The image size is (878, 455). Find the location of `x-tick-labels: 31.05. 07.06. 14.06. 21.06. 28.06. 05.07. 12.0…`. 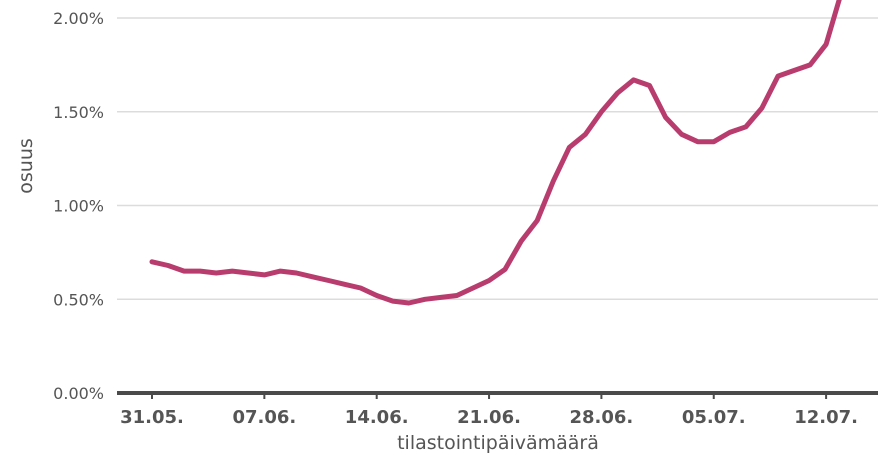

x-tick-labels: 31.05. 07.06. 14.06. 21.06. 28.06. 05.07. 12.0… is located at coordinates (489, 410).